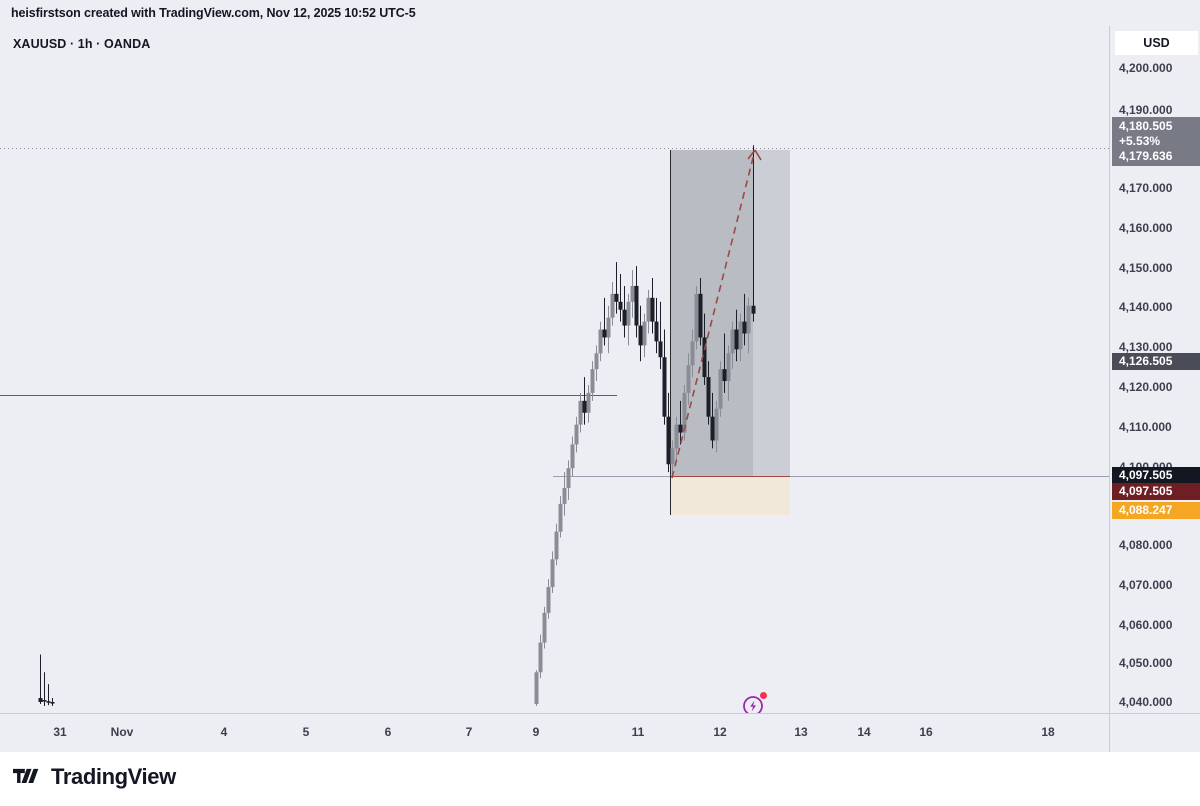 This screenshot has height=806, width=1200. Describe the element at coordinates (730, 476) in the screenshot. I see `position-entry-line` at that location.